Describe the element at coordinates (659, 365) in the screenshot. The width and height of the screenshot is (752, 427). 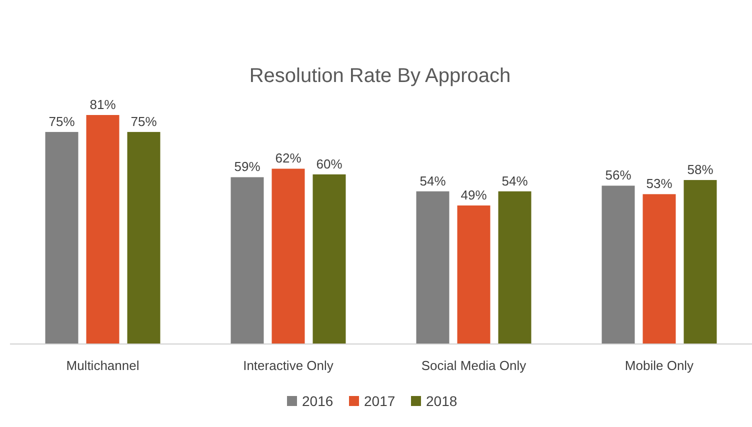
I see `x-tick-label: Mobile Only` at that location.